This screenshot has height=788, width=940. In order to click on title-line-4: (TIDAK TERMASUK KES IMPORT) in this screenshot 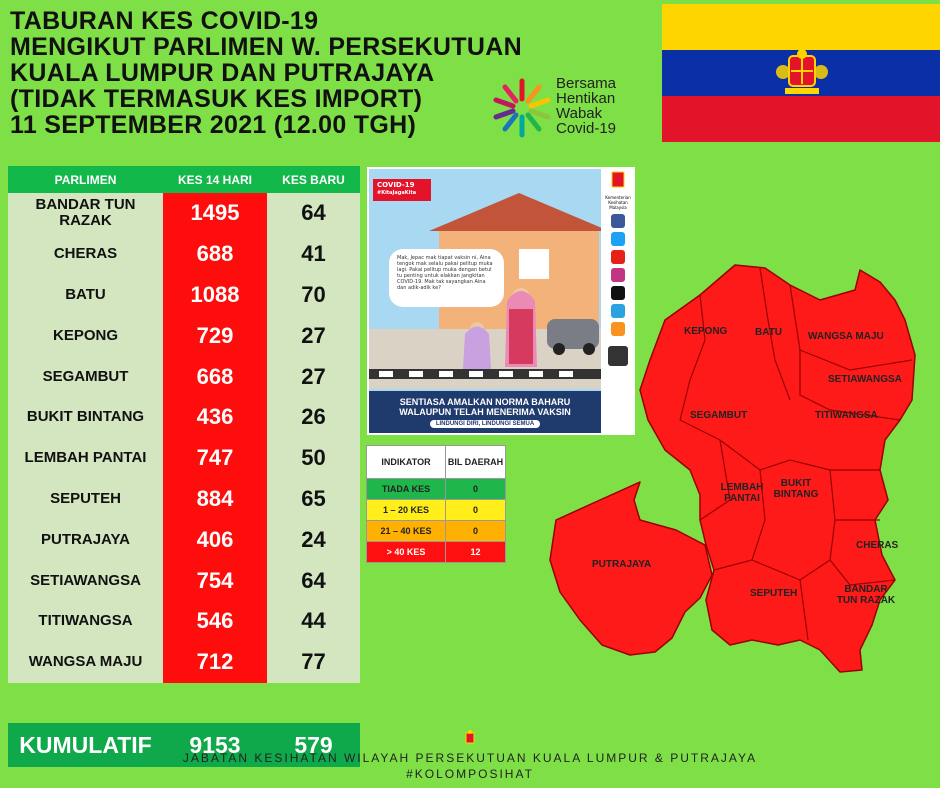, I will do `click(216, 99)`.